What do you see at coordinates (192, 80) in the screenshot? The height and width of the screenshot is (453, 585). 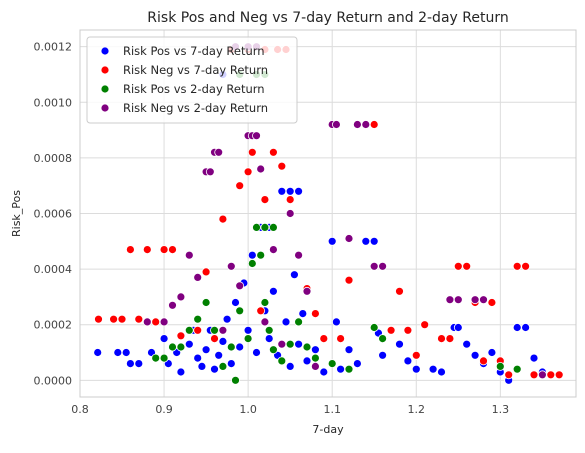 I see `legend-box` at bounding box center [192, 80].